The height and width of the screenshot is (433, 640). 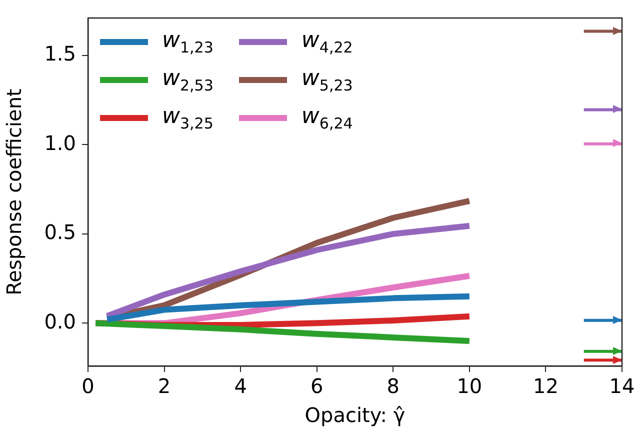 What do you see at coordinates (545, 386) in the screenshot?
I see `x-tick-label: 12` at bounding box center [545, 386].